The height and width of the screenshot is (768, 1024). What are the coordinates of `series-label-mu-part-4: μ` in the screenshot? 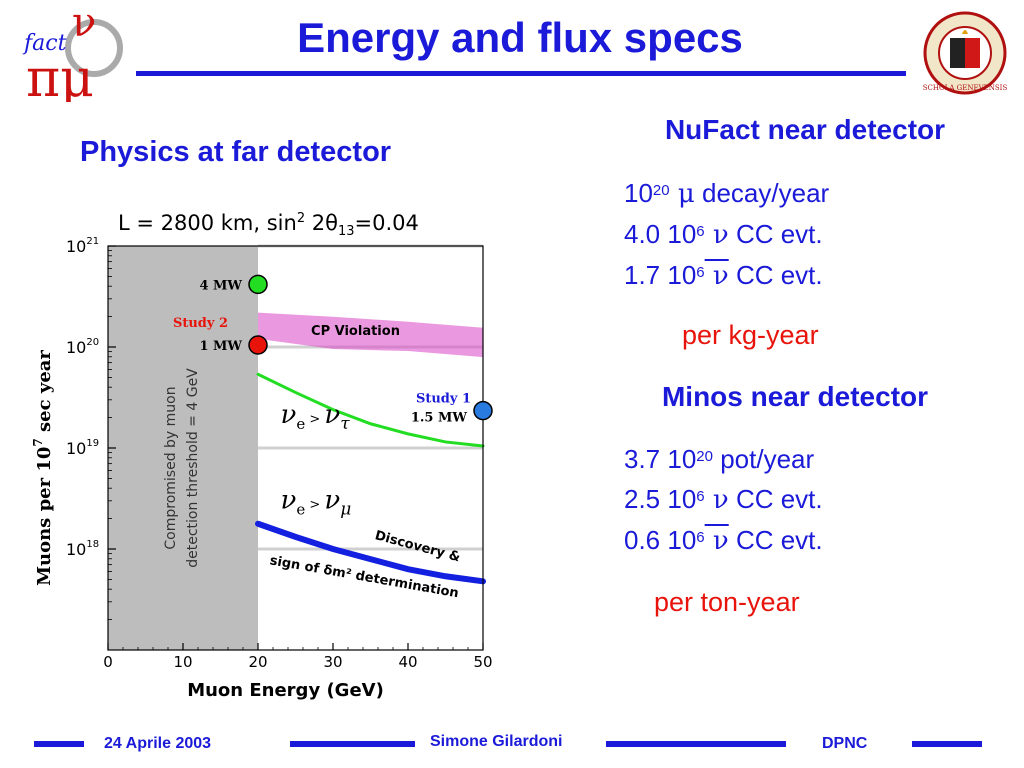 It's located at (345, 510).